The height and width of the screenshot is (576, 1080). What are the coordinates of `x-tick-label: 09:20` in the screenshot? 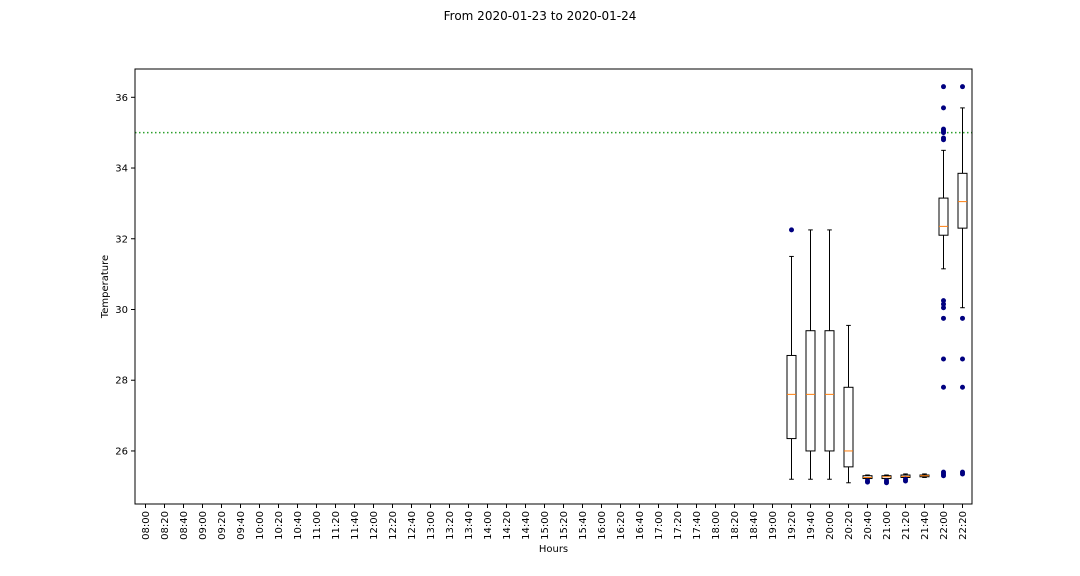 It's located at (222, 525).